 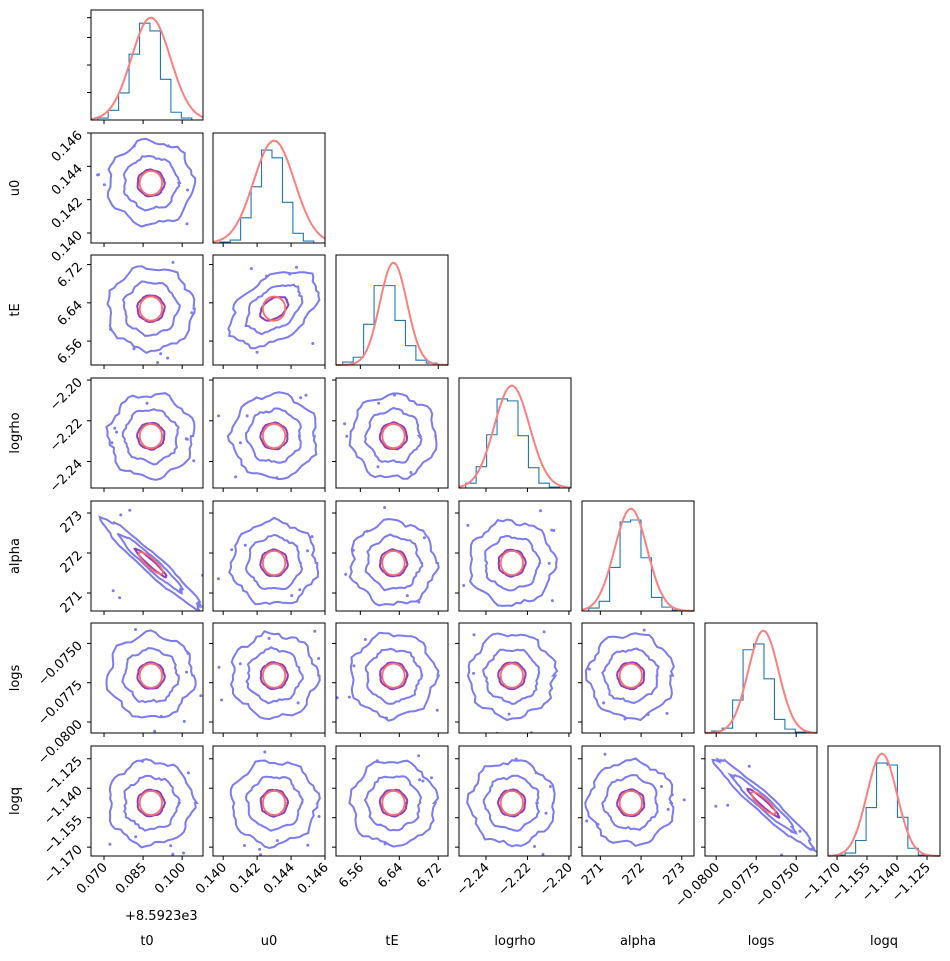 I want to click on panel-tE-tE, so click(x=392, y=311).